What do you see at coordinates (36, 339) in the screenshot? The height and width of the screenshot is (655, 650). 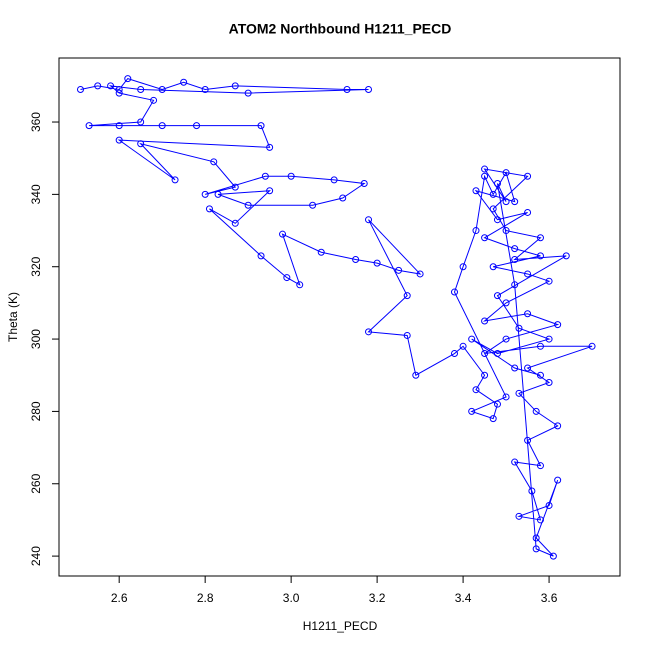 I see `y-tick-label: 300` at bounding box center [36, 339].